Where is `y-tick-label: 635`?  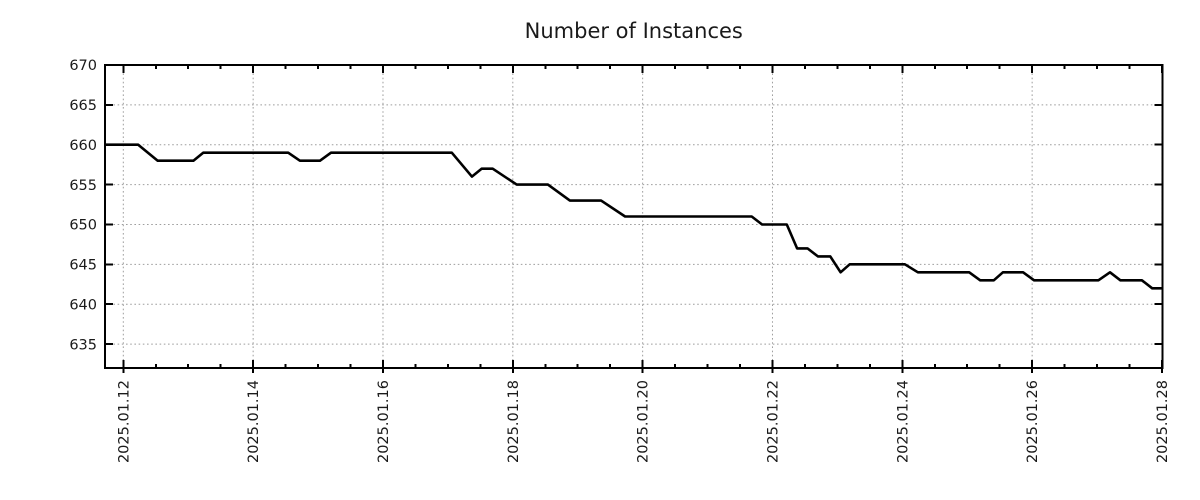
y-tick-label: 635 is located at coordinates (83, 345).